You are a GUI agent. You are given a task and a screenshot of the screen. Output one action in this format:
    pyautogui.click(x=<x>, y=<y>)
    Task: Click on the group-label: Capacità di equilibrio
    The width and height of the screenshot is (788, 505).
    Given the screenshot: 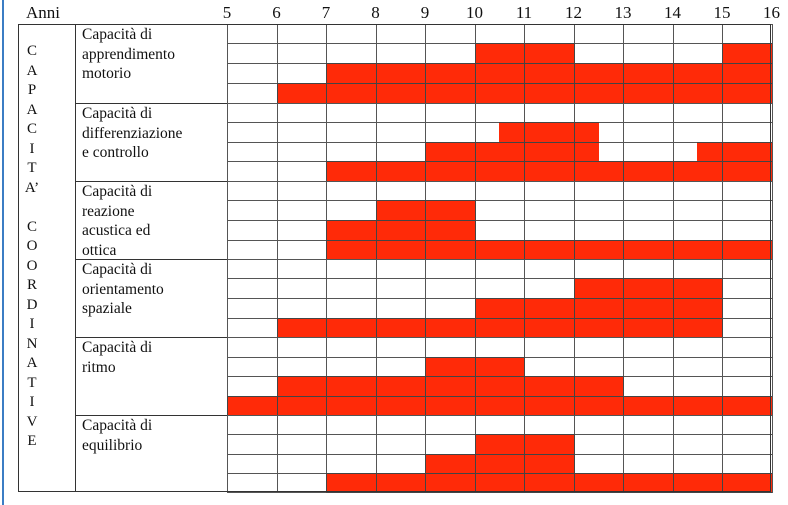 What is the action you would take?
    pyautogui.click(x=117, y=435)
    